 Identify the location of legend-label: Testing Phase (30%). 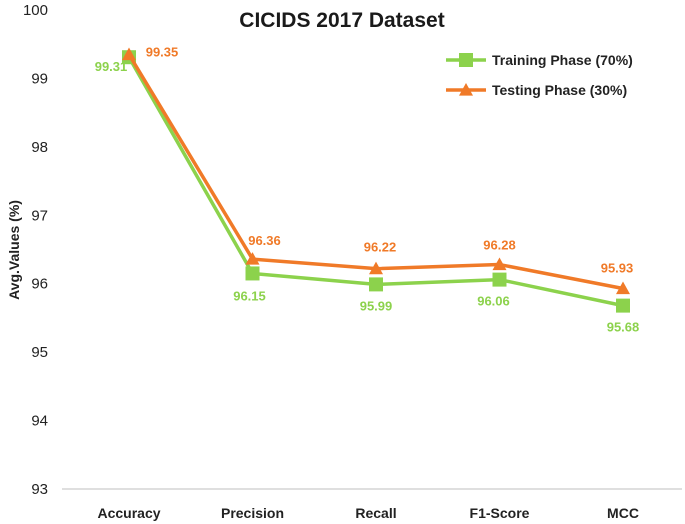
(559, 90).